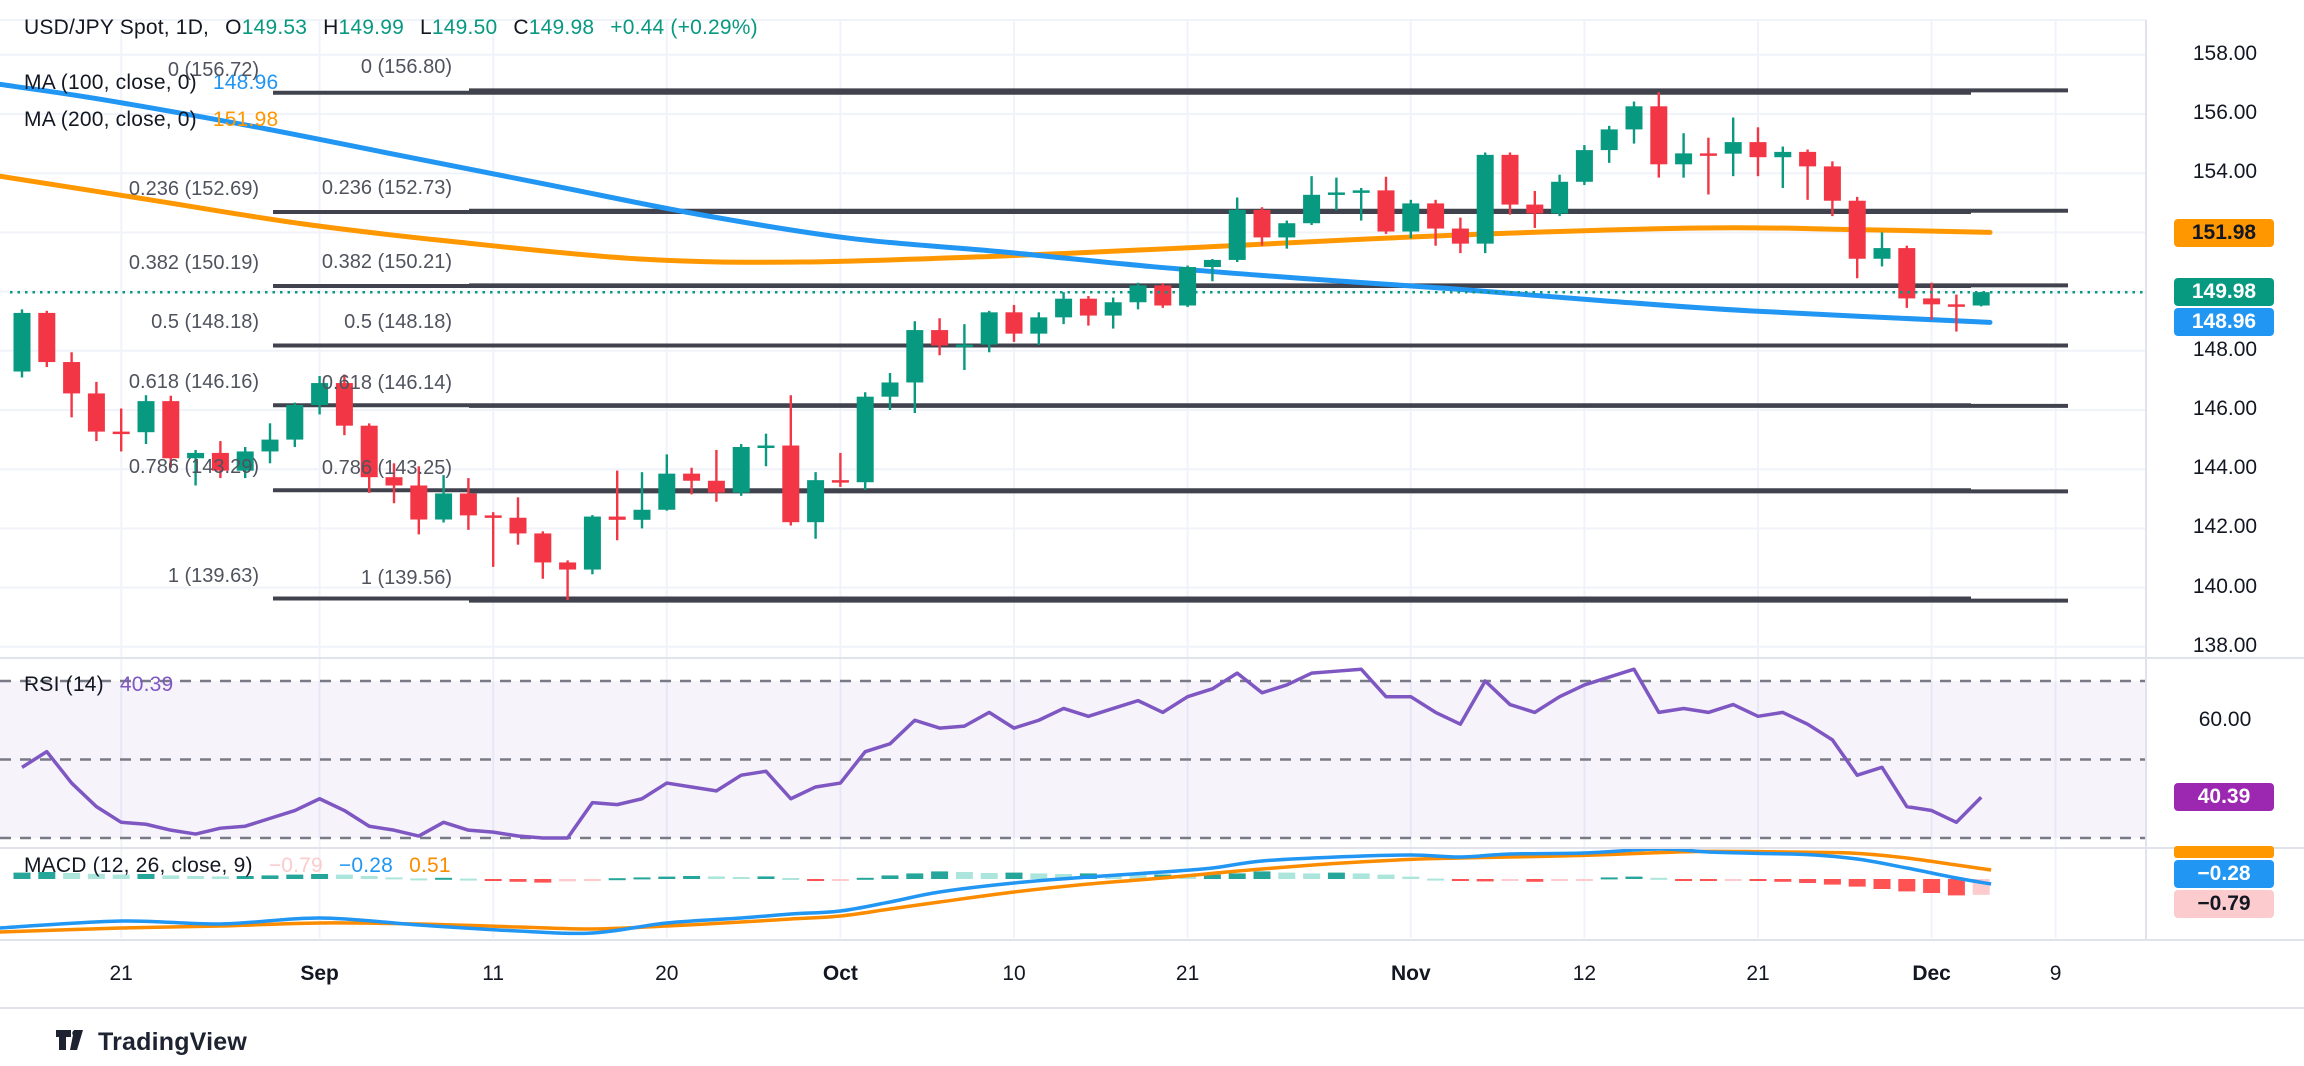 The width and height of the screenshot is (2304, 1066). I want to click on fib-level-label: 0.236 (152.73), so click(386, 187).